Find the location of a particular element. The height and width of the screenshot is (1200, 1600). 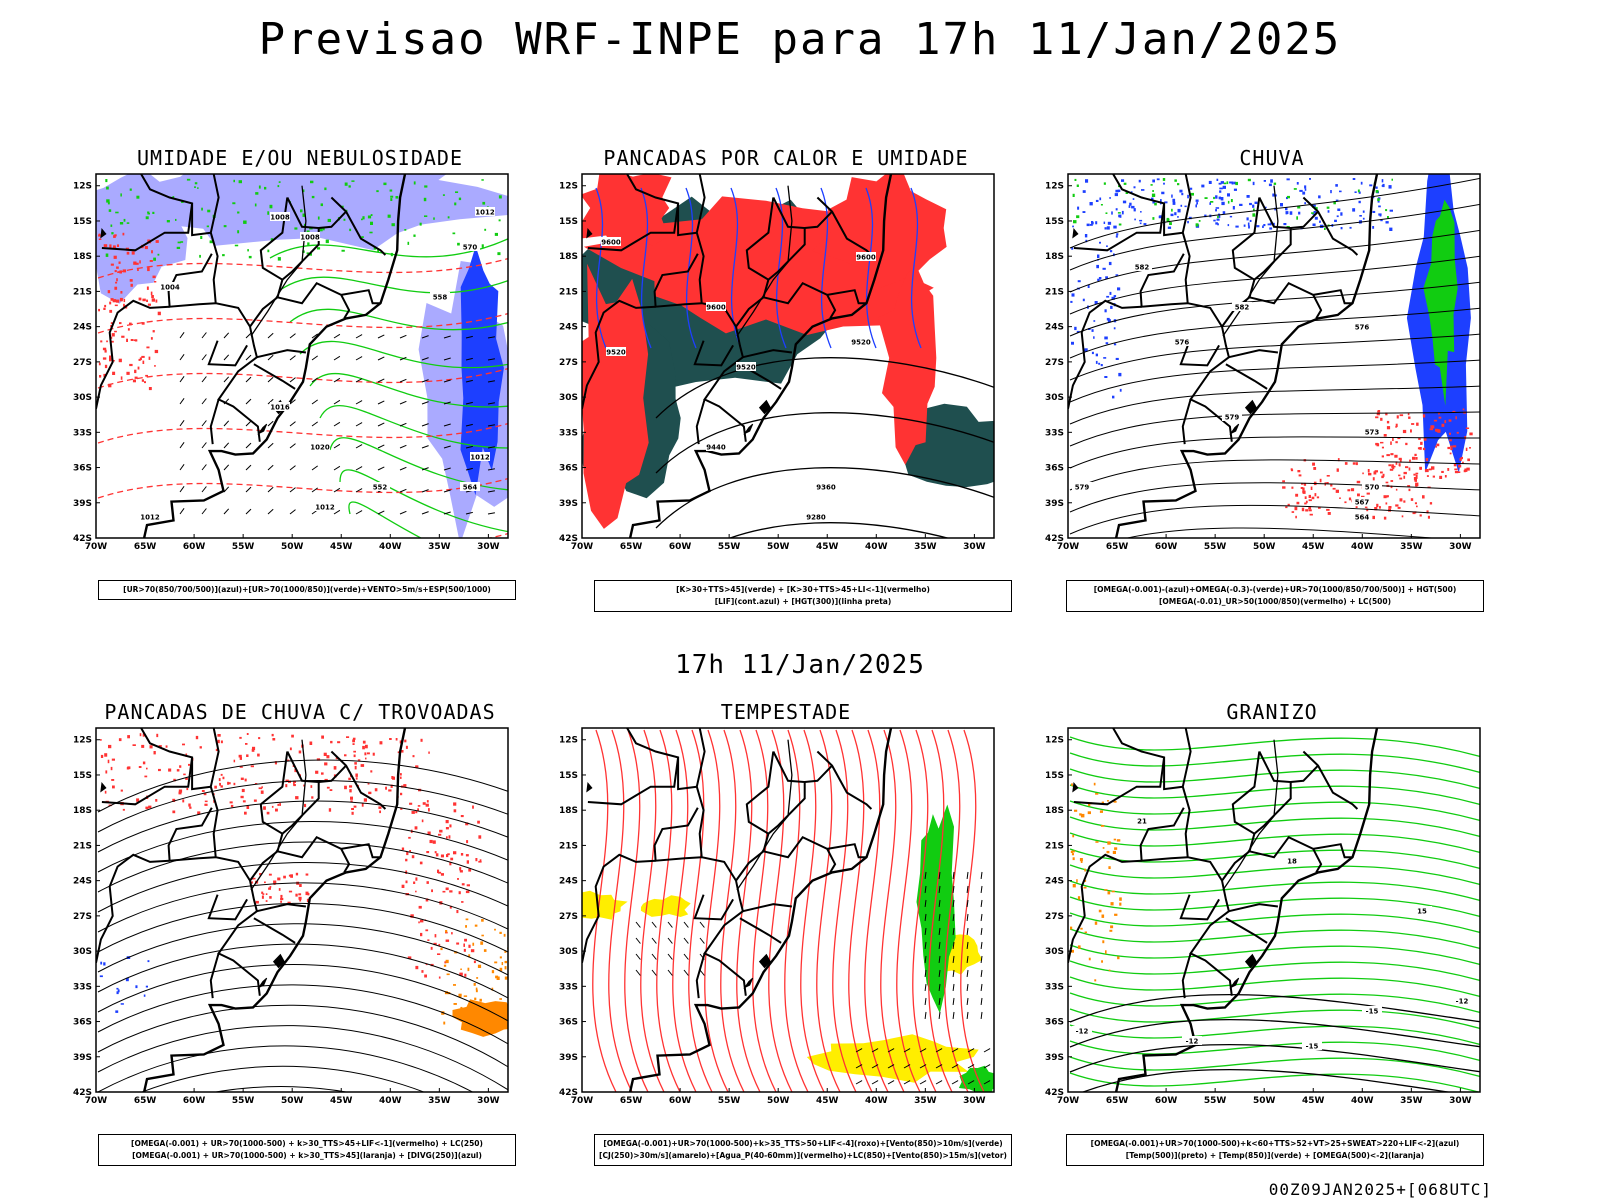

lat-tick-label: 30S is located at coordinates (568, 952).